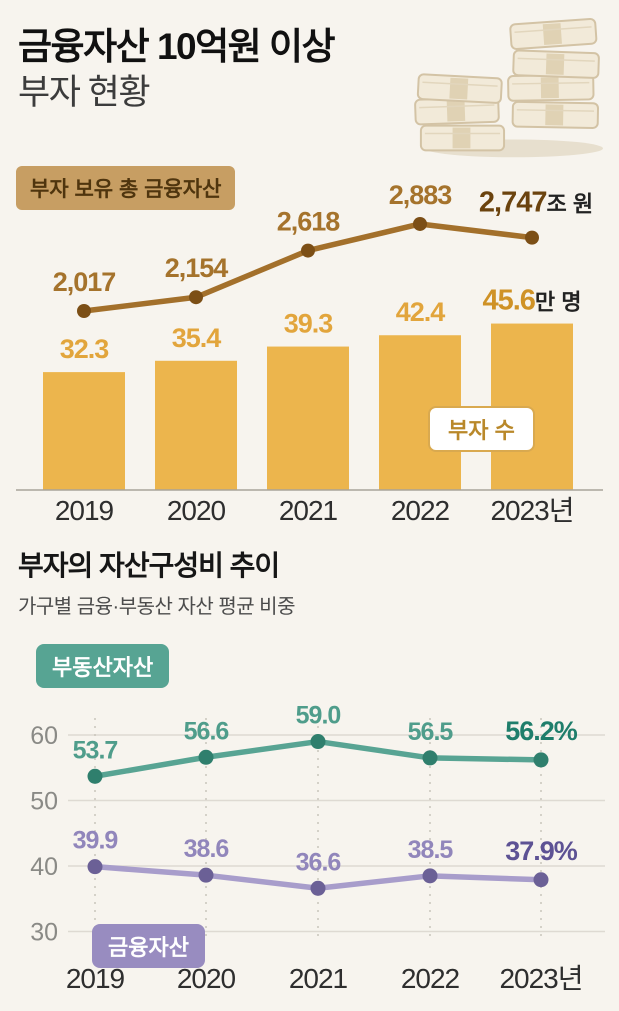 The height and width of the screenshot is (1011, 619). I want to click on y-tick-label: 60, so click(44, 736).